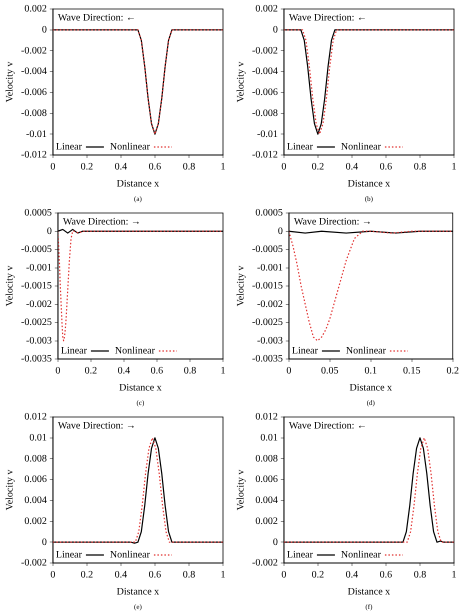  What do you see at coordinates (330, 371) in the screenshot?
I see `x-tick-label: 0.05` at bounding box center [330, 371].